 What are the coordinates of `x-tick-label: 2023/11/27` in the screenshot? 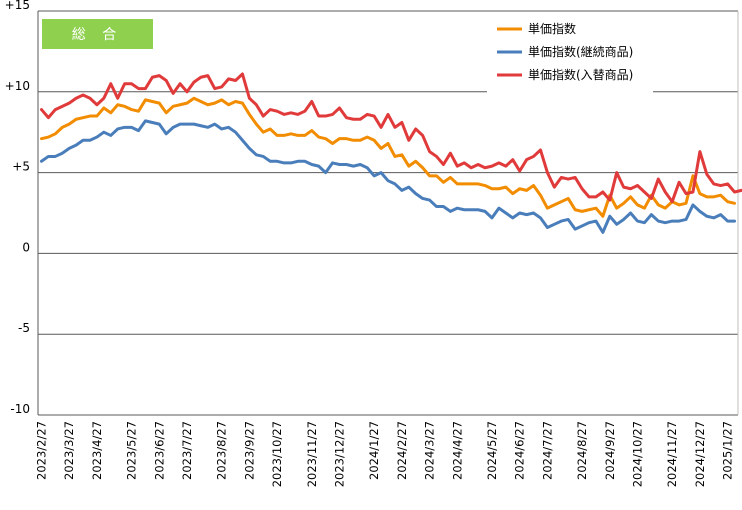 It's located at (312, 454).